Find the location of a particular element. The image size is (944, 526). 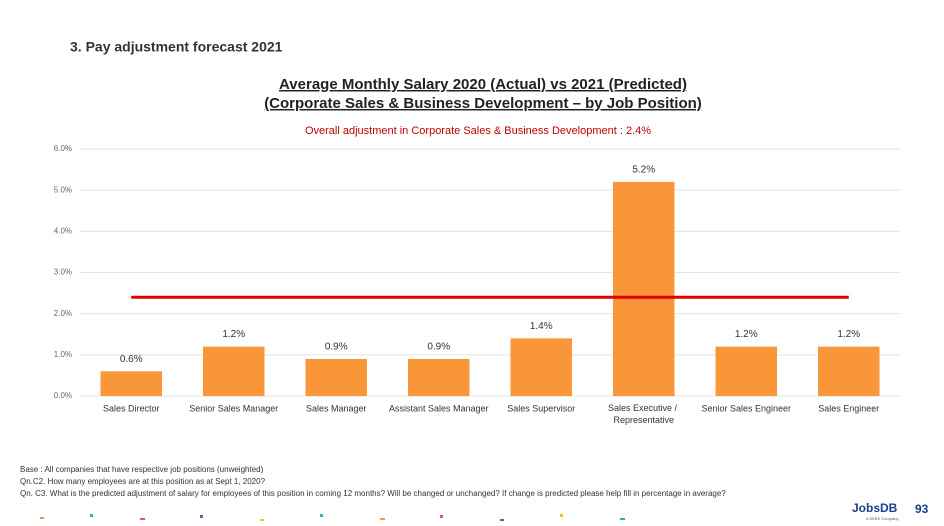

value-label: 0.6% is located at coordinates (131, 359).